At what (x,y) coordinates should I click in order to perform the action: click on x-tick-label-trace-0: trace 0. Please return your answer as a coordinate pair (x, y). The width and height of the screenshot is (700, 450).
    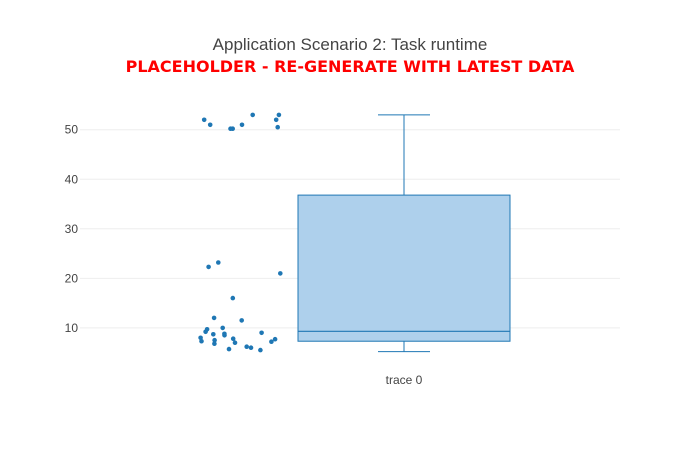
    Looking at the image, I should click on (404, 380).